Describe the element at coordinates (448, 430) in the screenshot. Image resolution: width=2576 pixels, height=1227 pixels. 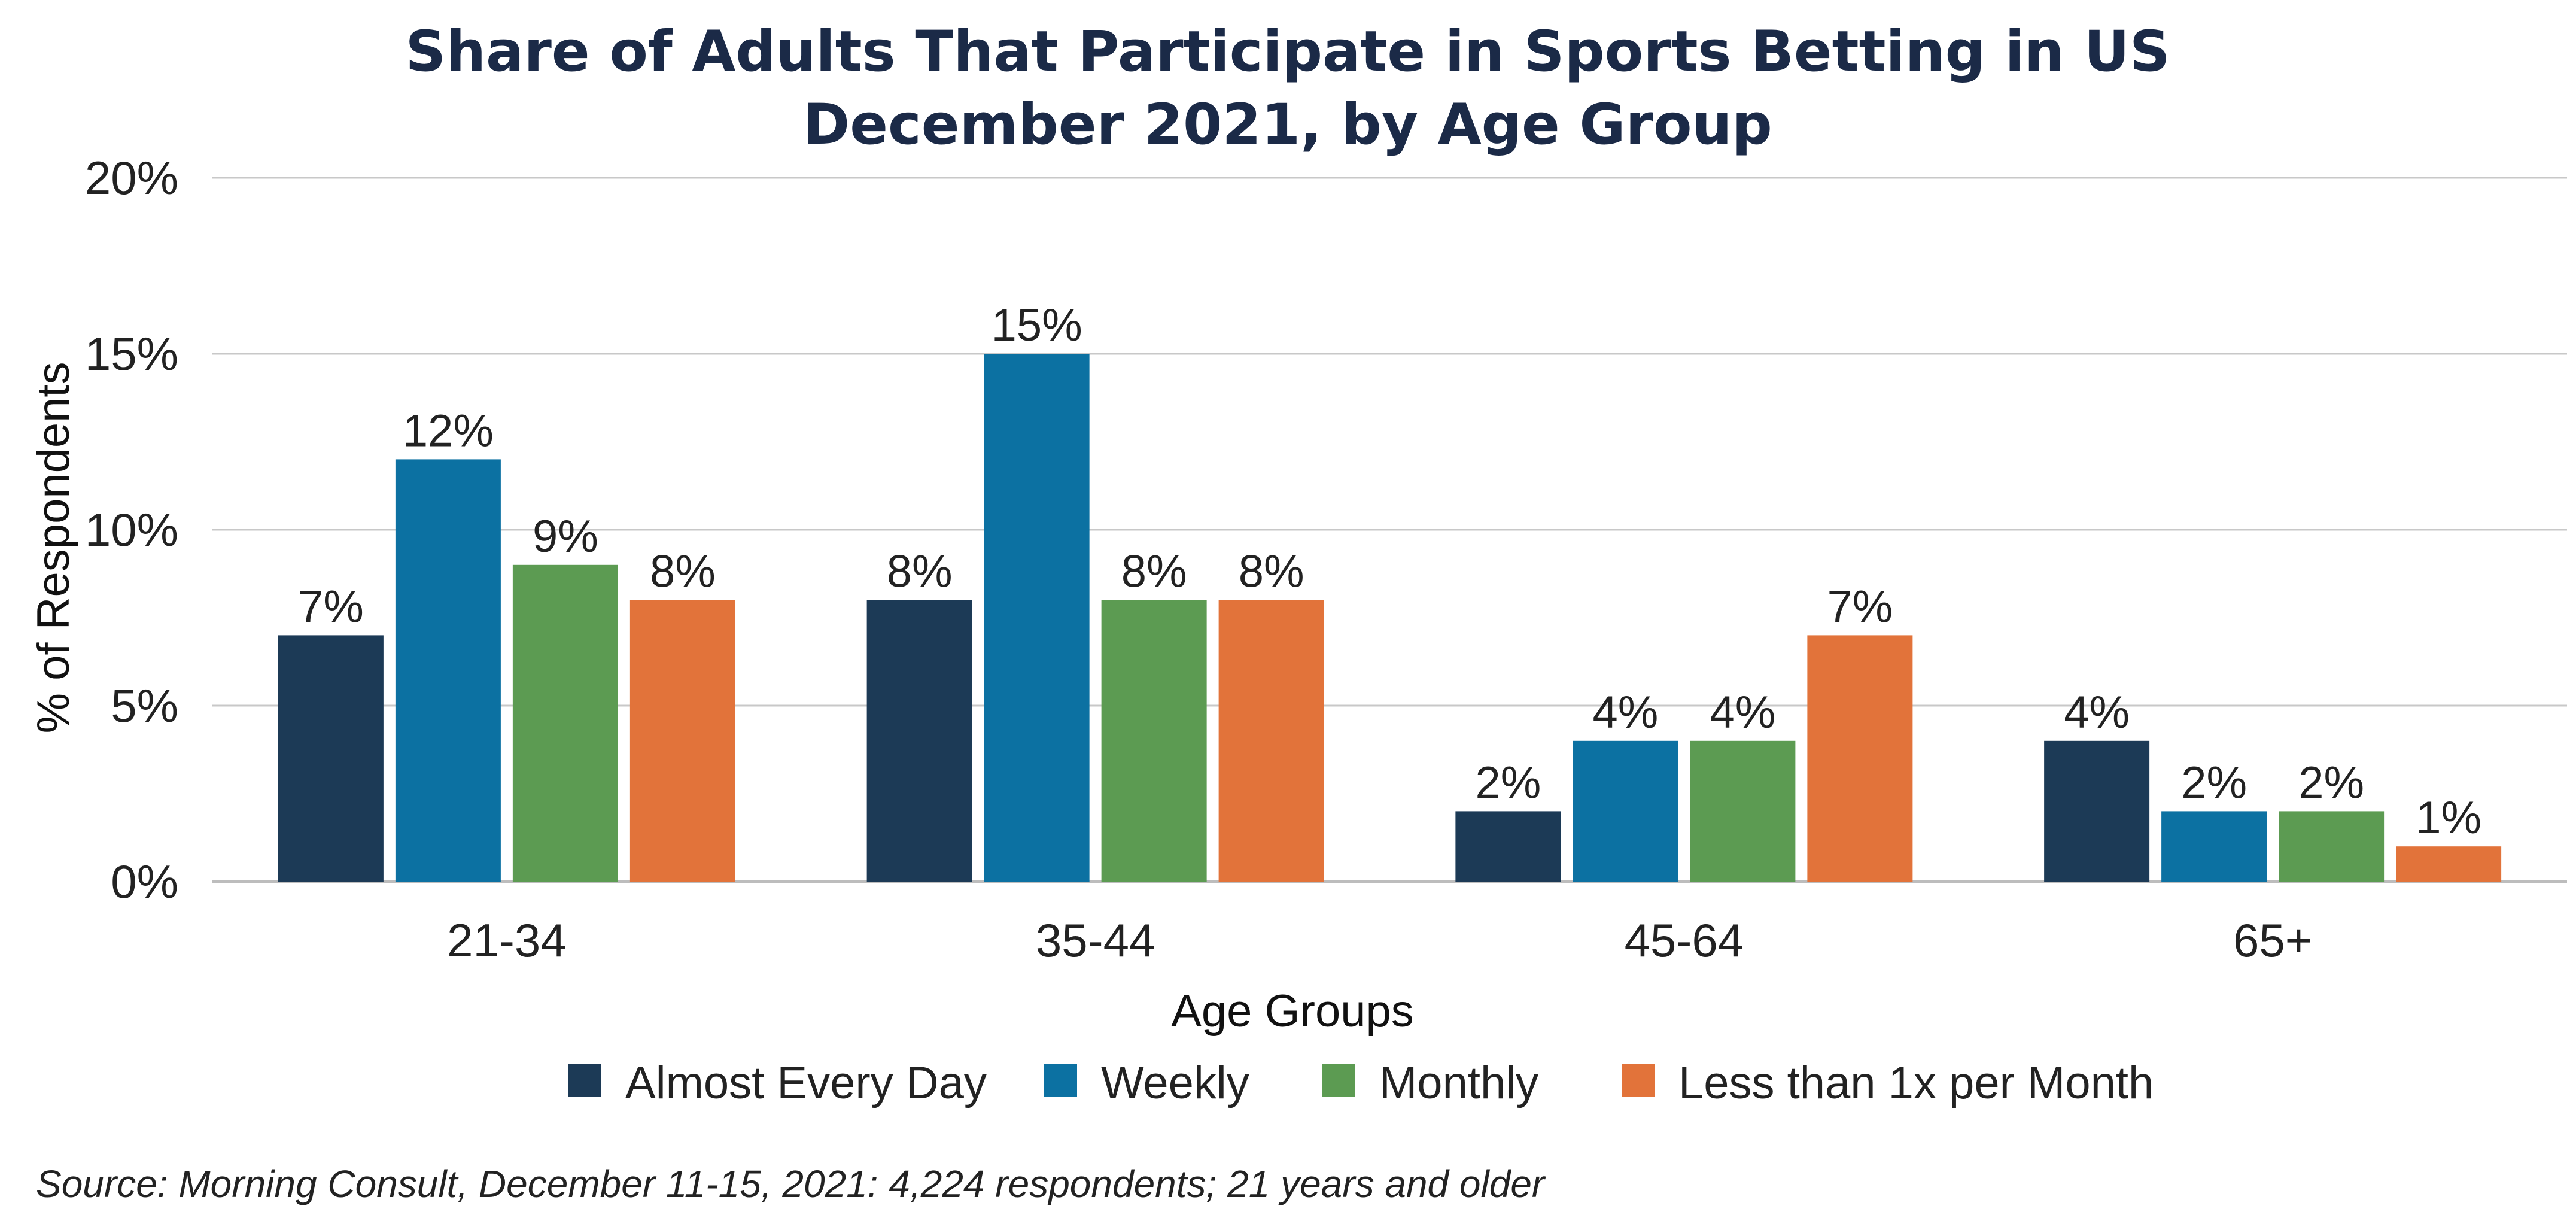
I see `bar-data-label: 12%` at that location.